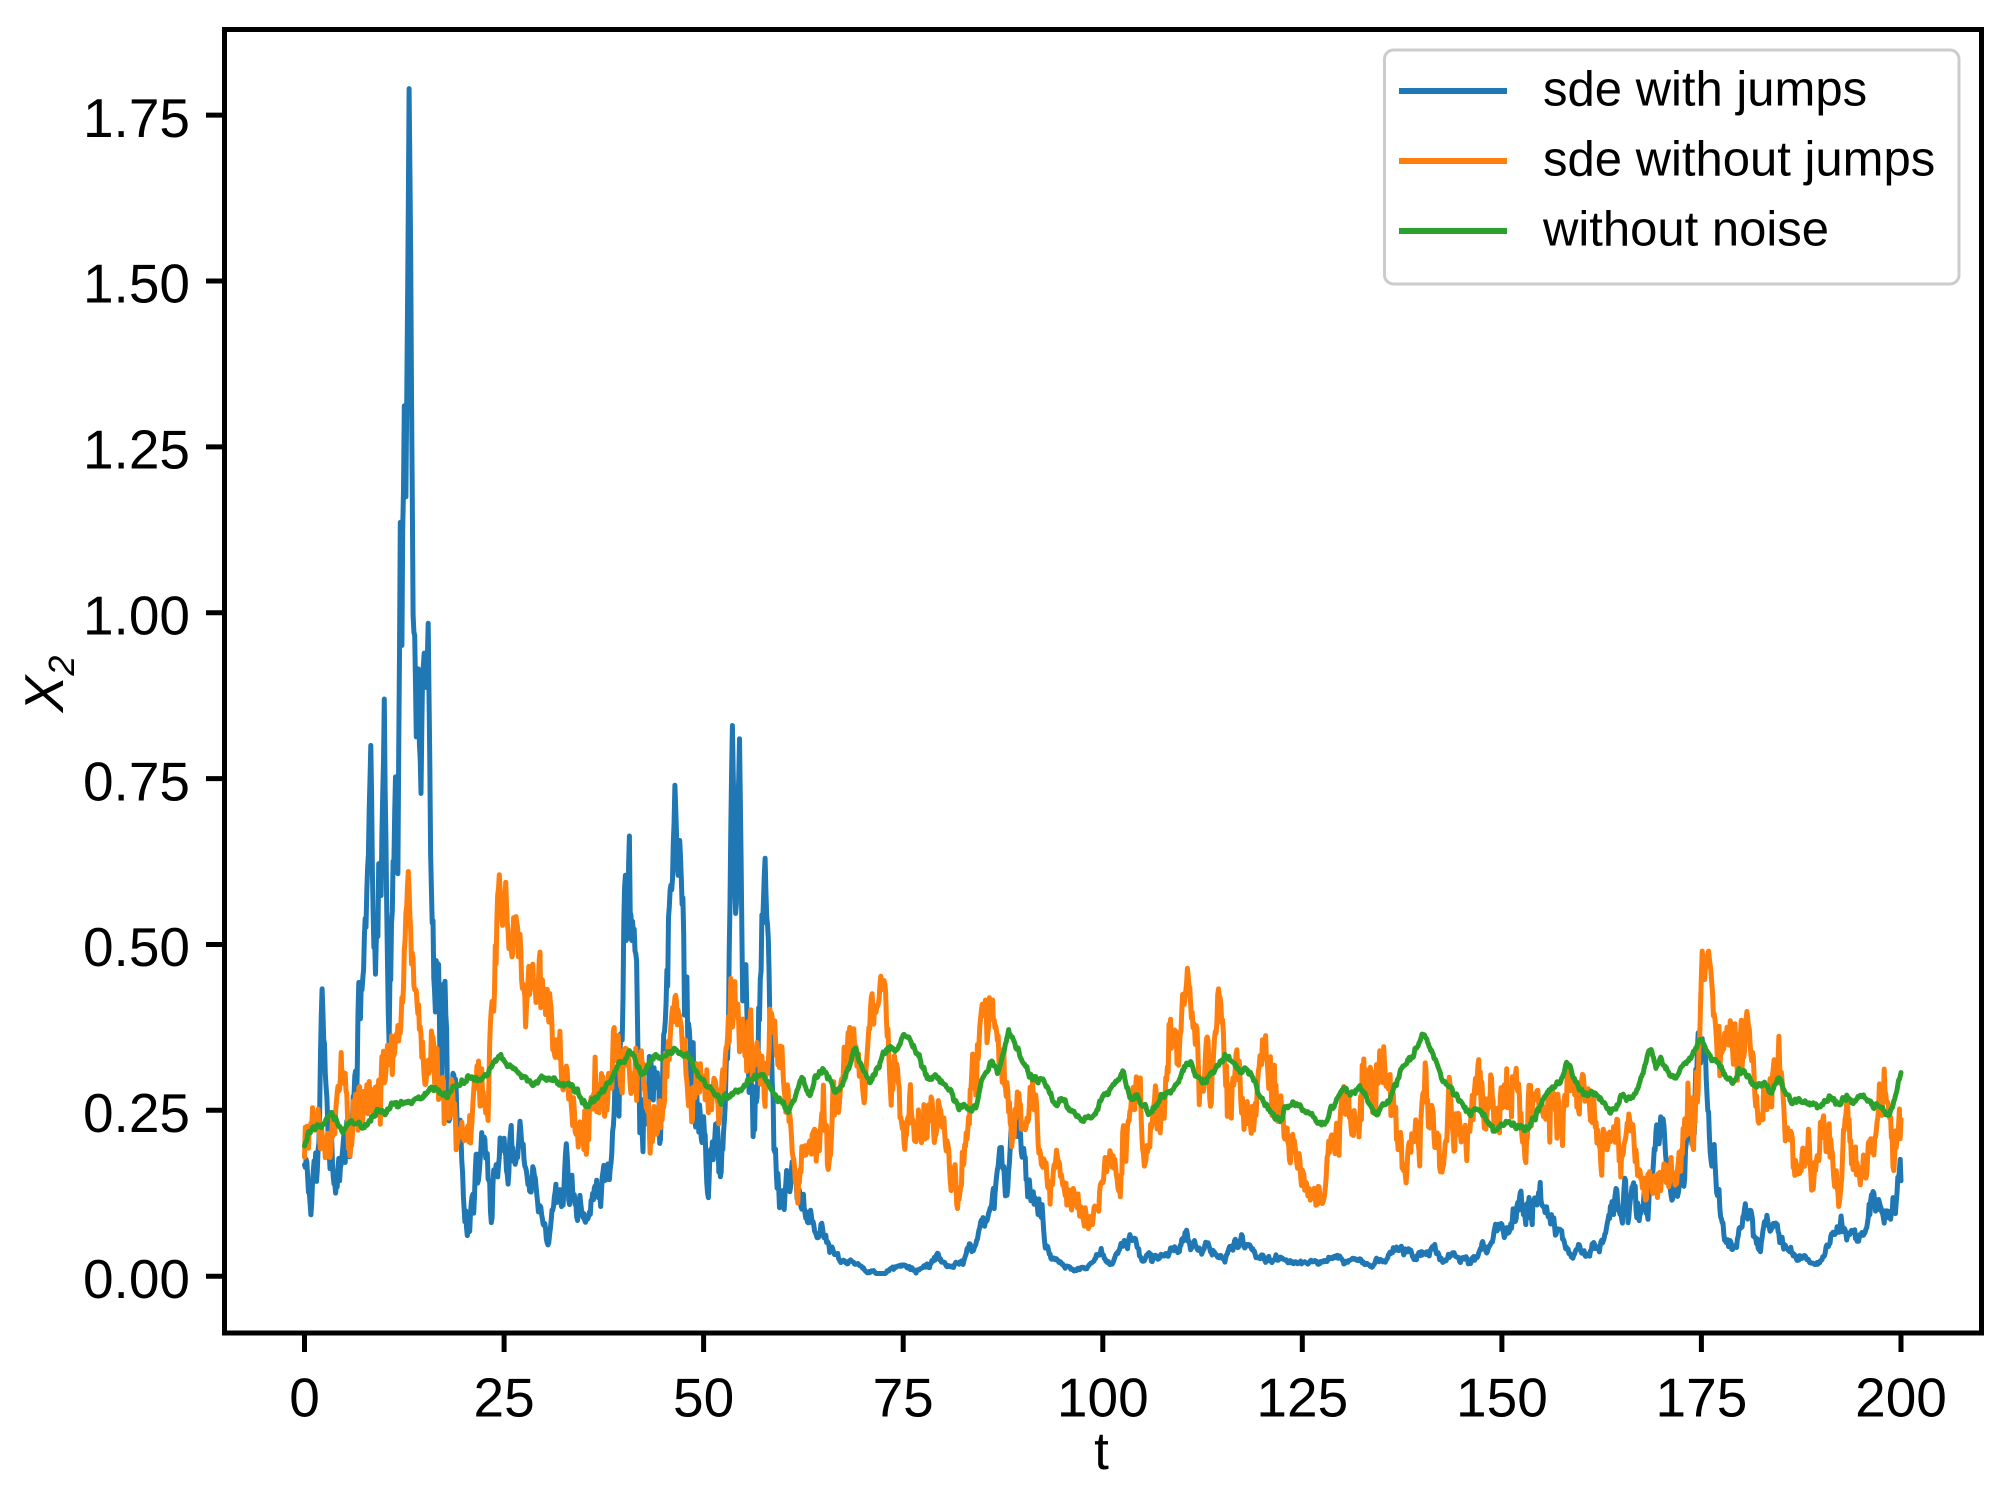  I want to click on svg-text: 25, so click(504, 1398).